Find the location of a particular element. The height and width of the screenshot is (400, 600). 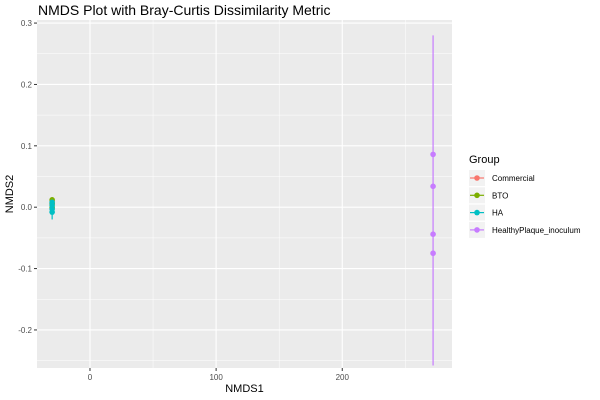

y-tick-label: 0.0 is located at coordinates (27, 207).